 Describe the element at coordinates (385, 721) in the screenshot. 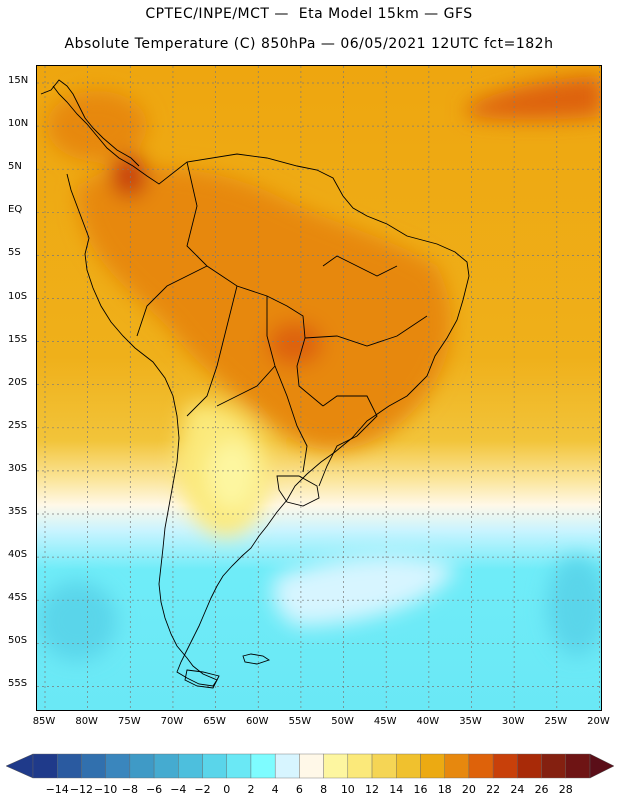

I see `longitude-label: 45W` at that location.